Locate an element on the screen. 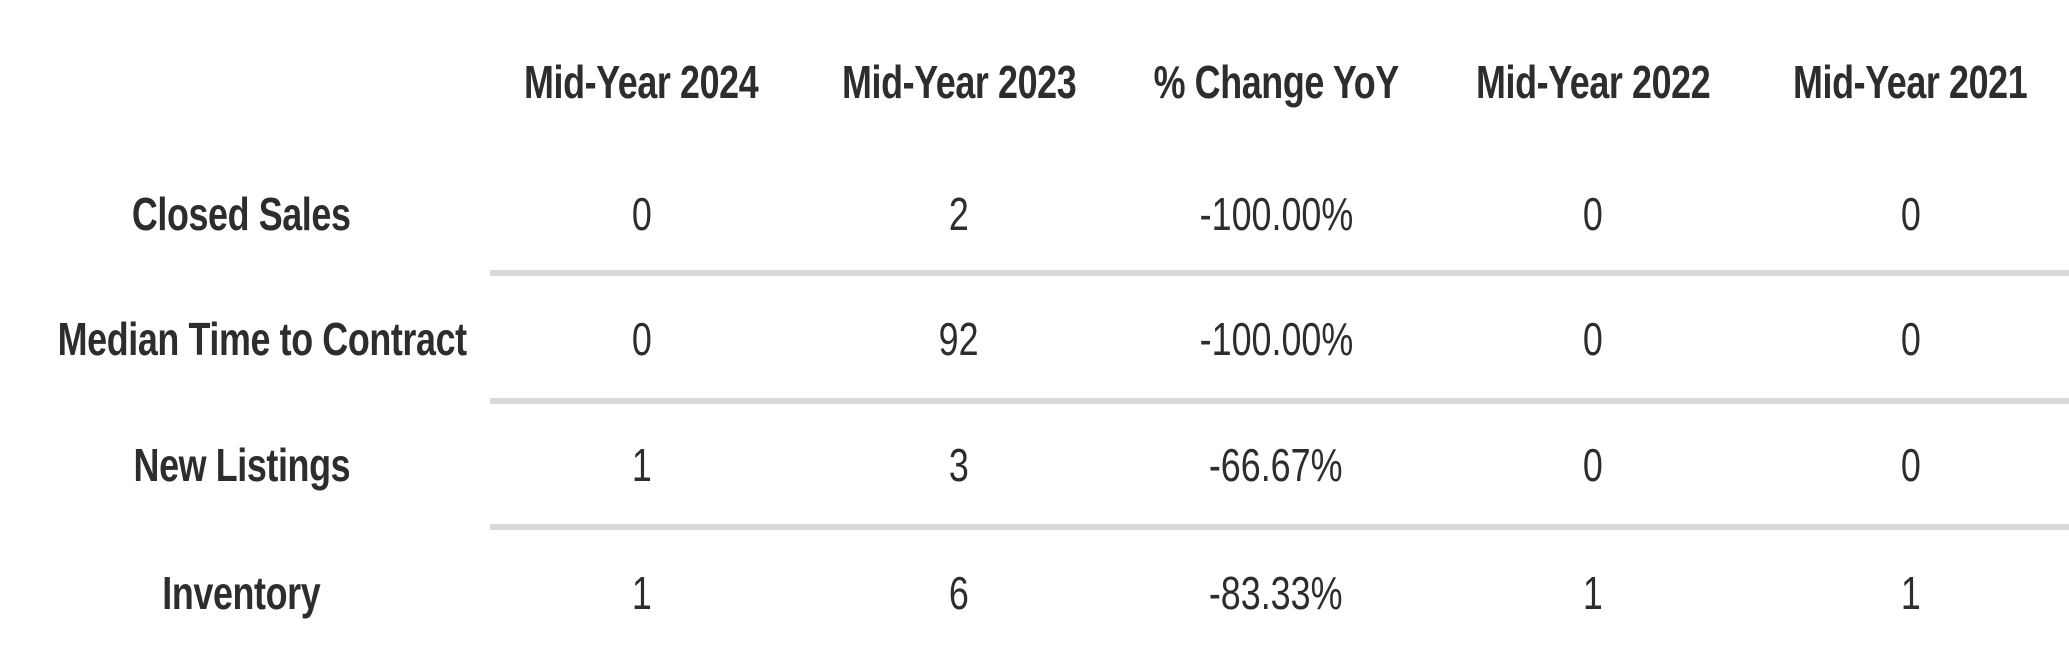 Image resolution: width=2069 pixels, height=648 pixels. column-header-mid-year-2021: Mid-Year 2021 is located at coordinates (1910, 82).